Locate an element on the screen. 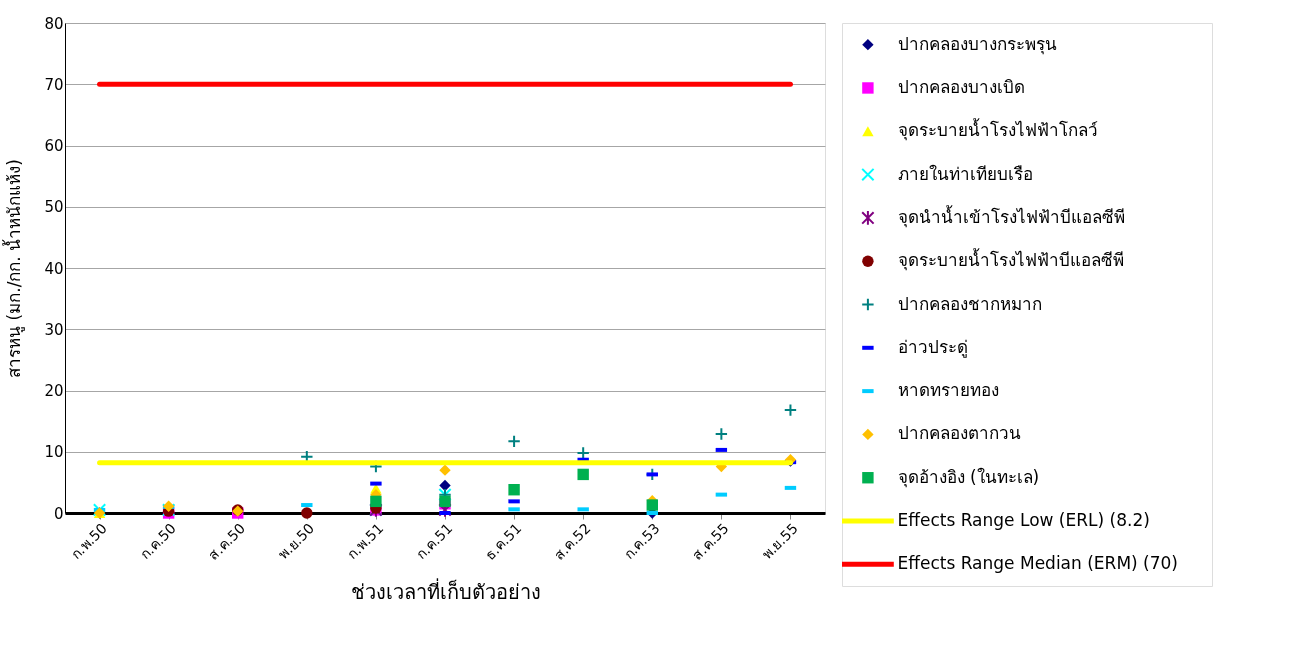 The width and height of the screenshot is (1306, 663). legend-label: จุดอ้างอิง (ในทะเล) is located at coordinates (968, 477).